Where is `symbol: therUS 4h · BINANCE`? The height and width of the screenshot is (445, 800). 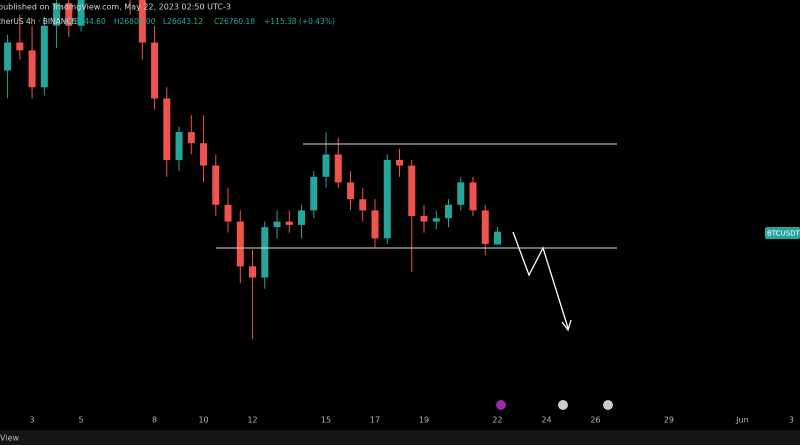
symbol: therUS 4h · BINANCE is located at coordinates (38, 21).